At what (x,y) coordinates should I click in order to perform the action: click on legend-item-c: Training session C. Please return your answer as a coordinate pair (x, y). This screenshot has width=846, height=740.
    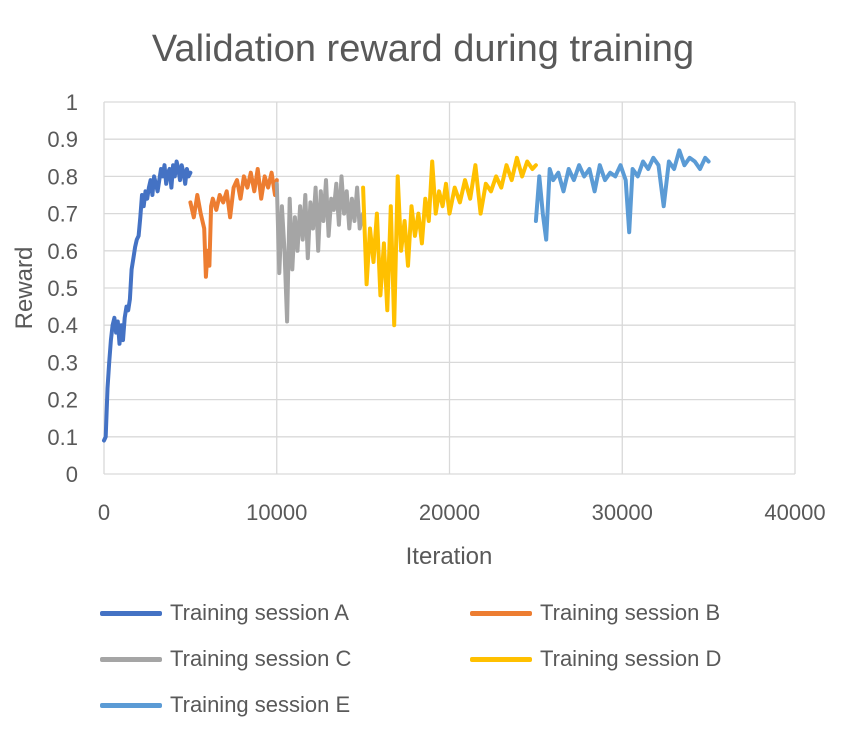
    Looking at the image, I should click on (225, 659).